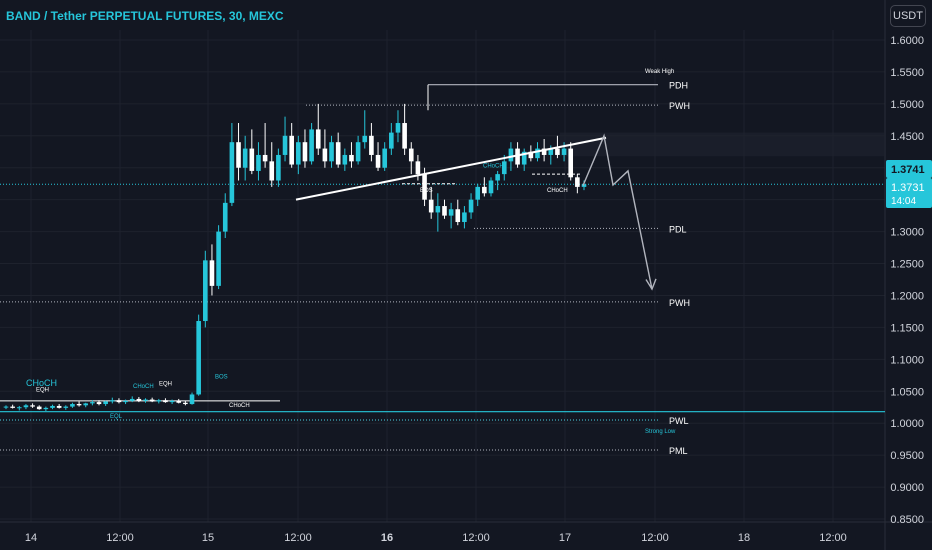 The image size is (932, 550). Describe the element at coordinates (907, 105) in the screenshot. I see `y-tick-label: 1.5000` at that location.